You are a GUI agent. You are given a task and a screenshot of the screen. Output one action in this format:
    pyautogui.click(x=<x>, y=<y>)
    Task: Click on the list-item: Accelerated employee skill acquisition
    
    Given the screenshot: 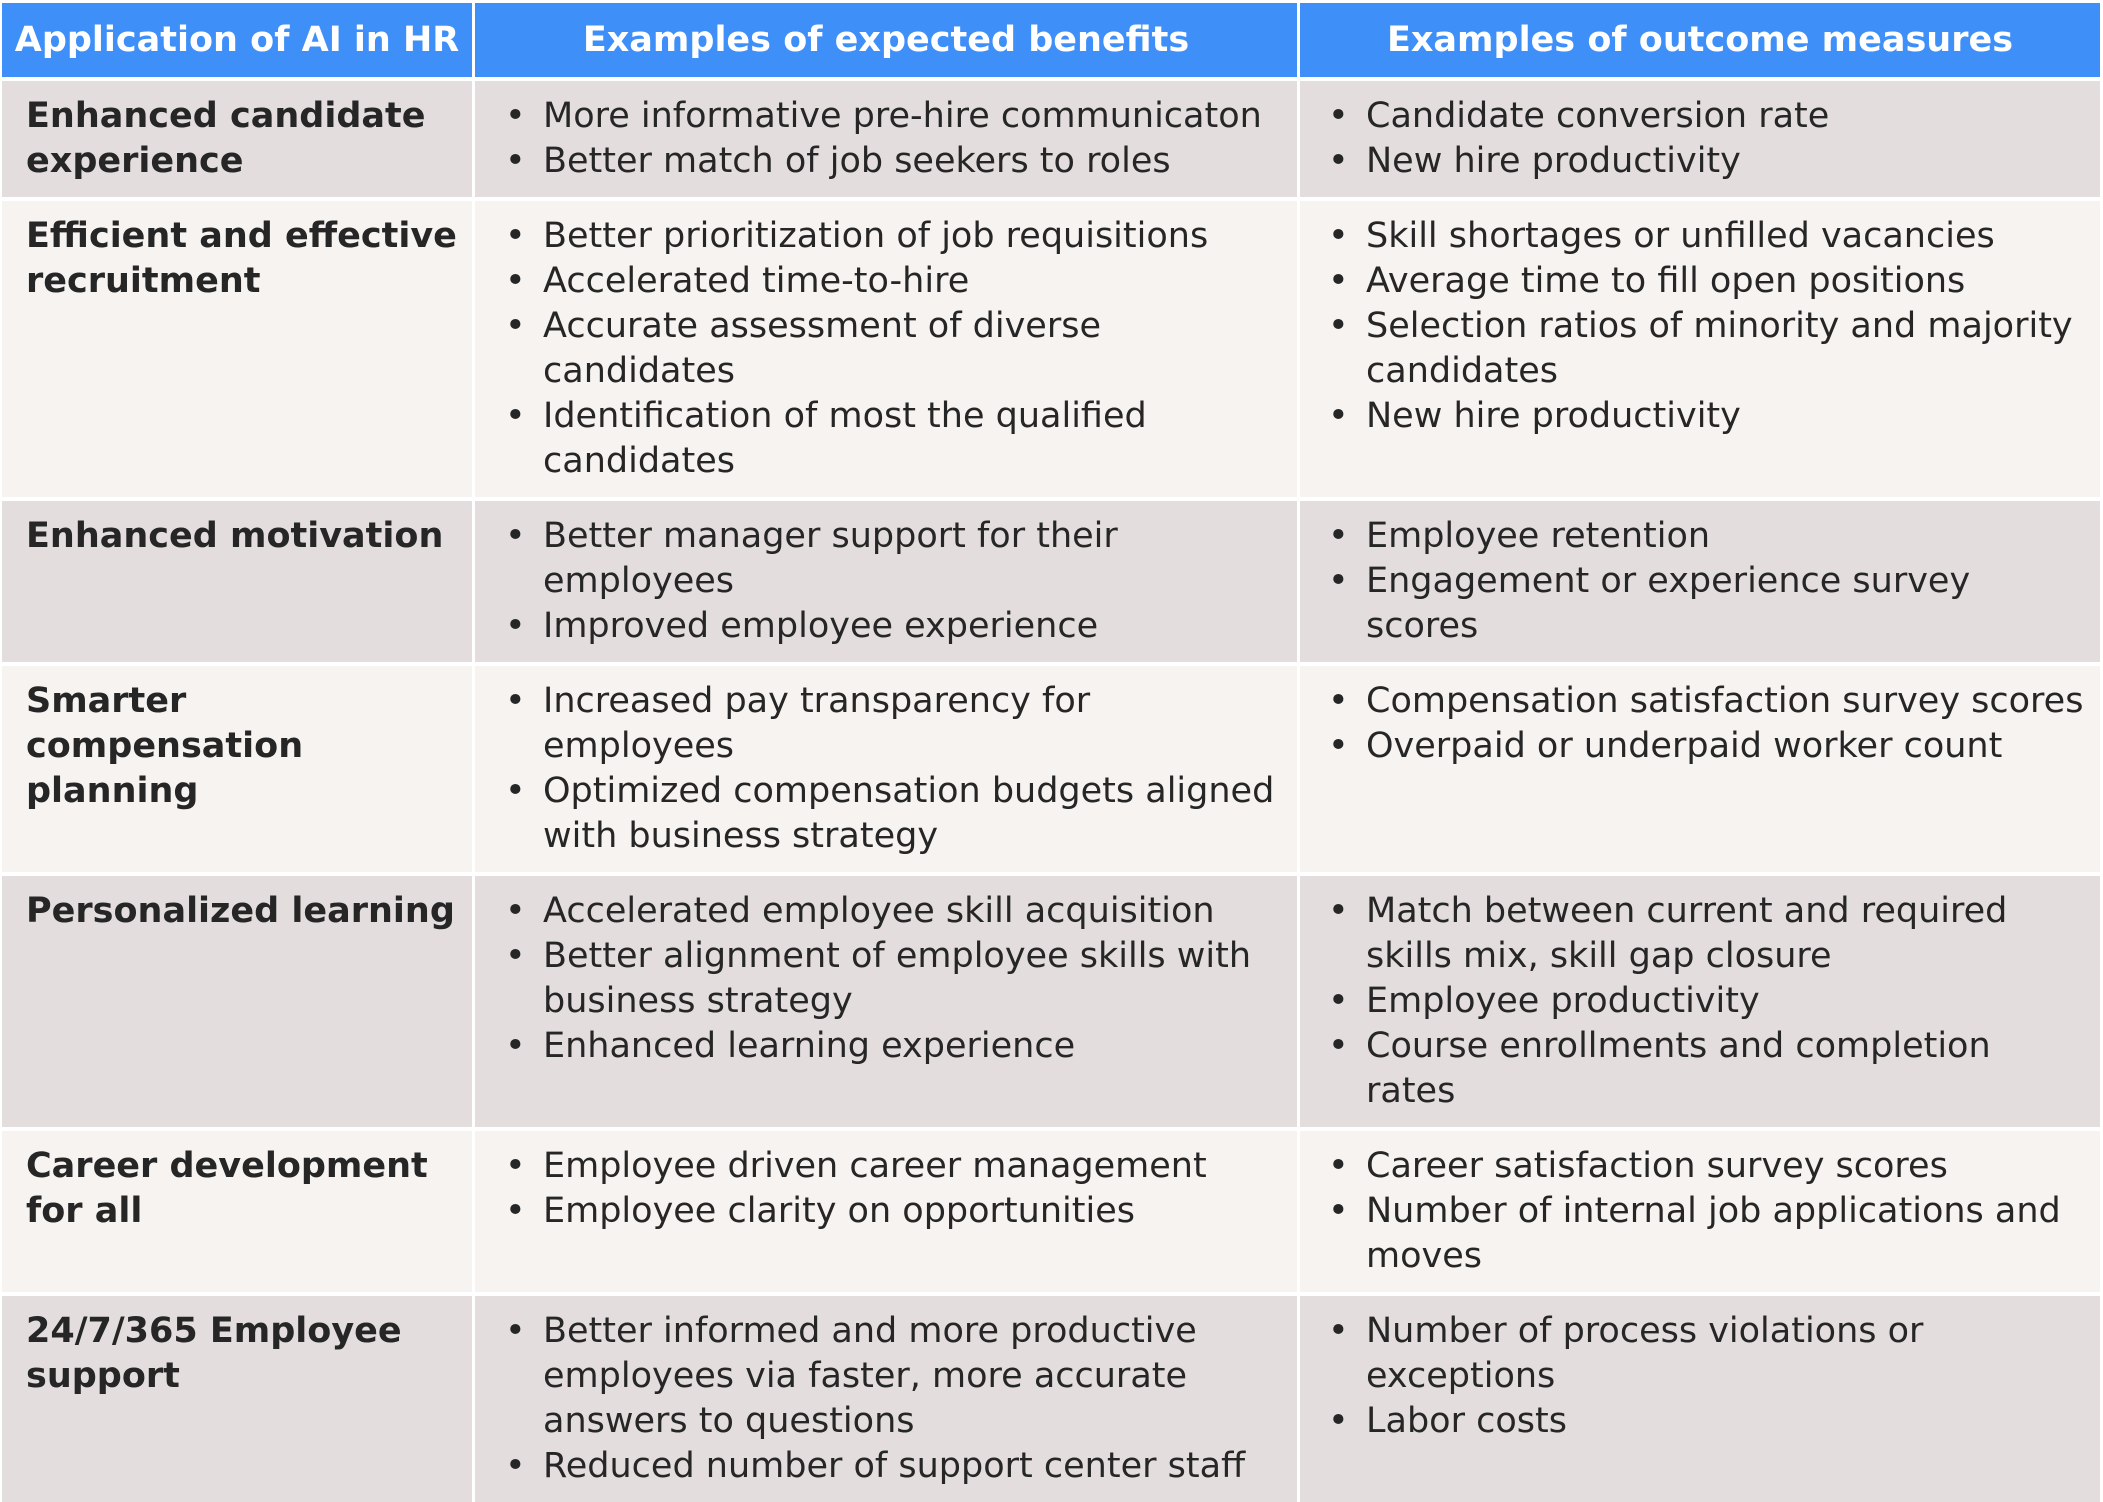 What is the action you would take?
    pyautogui.click(x=895, y=911)
    